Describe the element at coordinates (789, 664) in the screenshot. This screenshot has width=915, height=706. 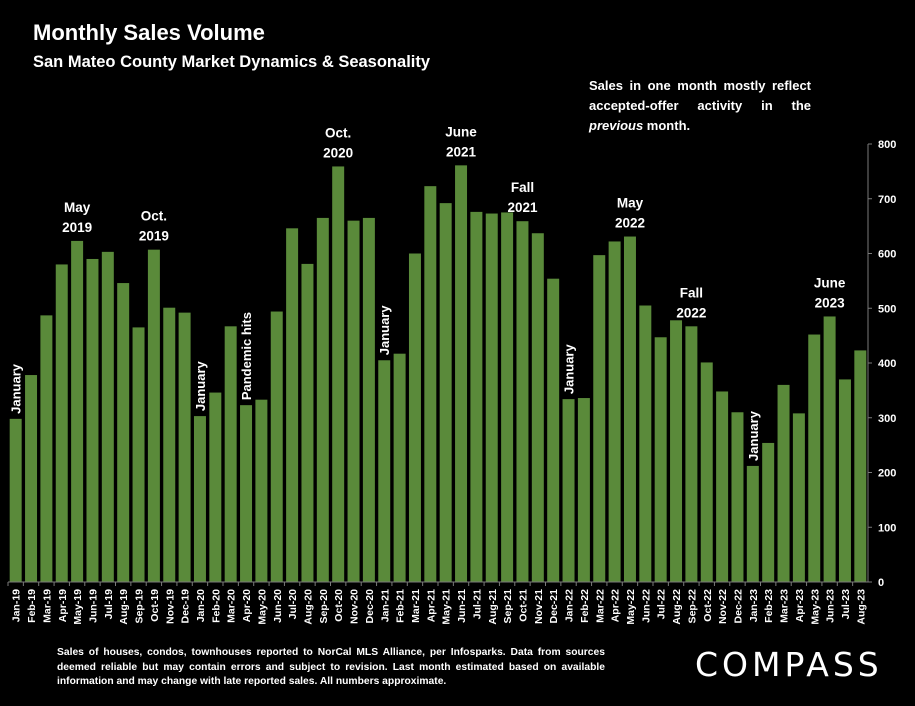
I see `compass-logo: COMPASS` at that location.